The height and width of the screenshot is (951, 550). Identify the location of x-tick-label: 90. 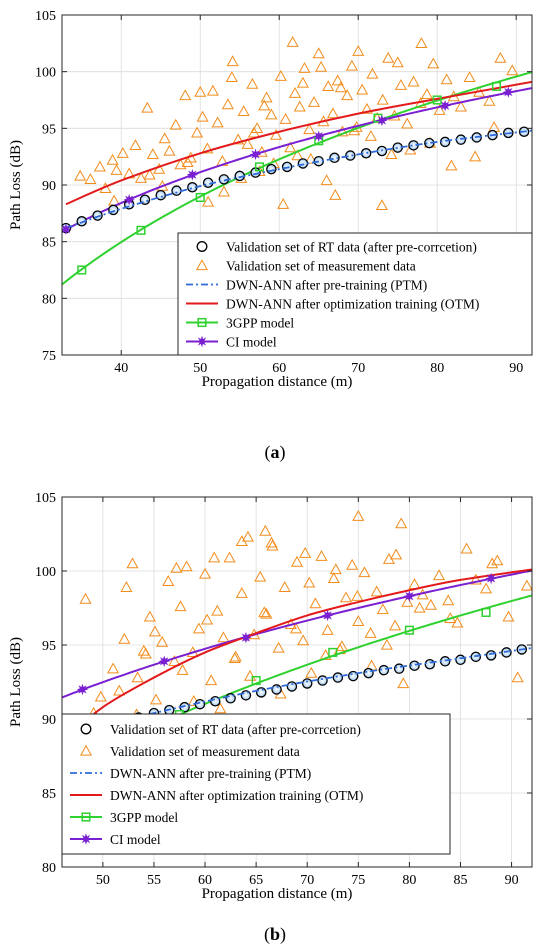
(516, 368).